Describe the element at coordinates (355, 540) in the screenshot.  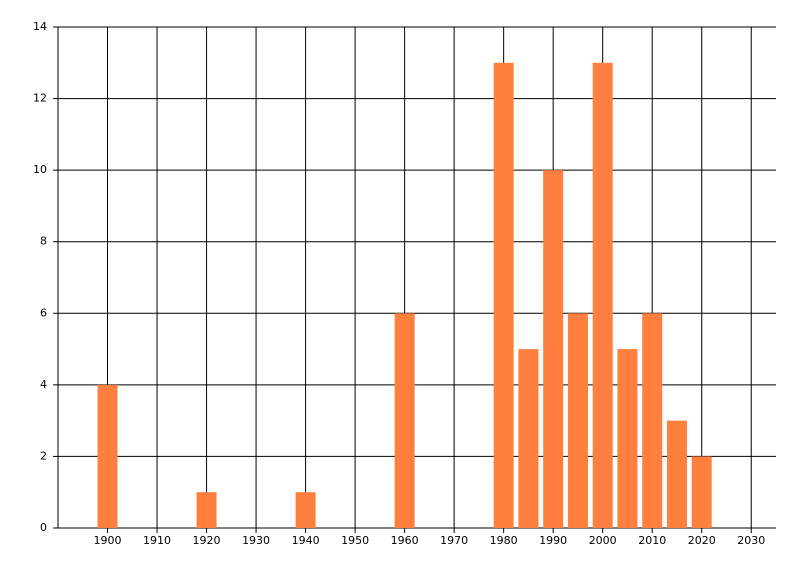
I see `x-tick-label: 1950` at that location.